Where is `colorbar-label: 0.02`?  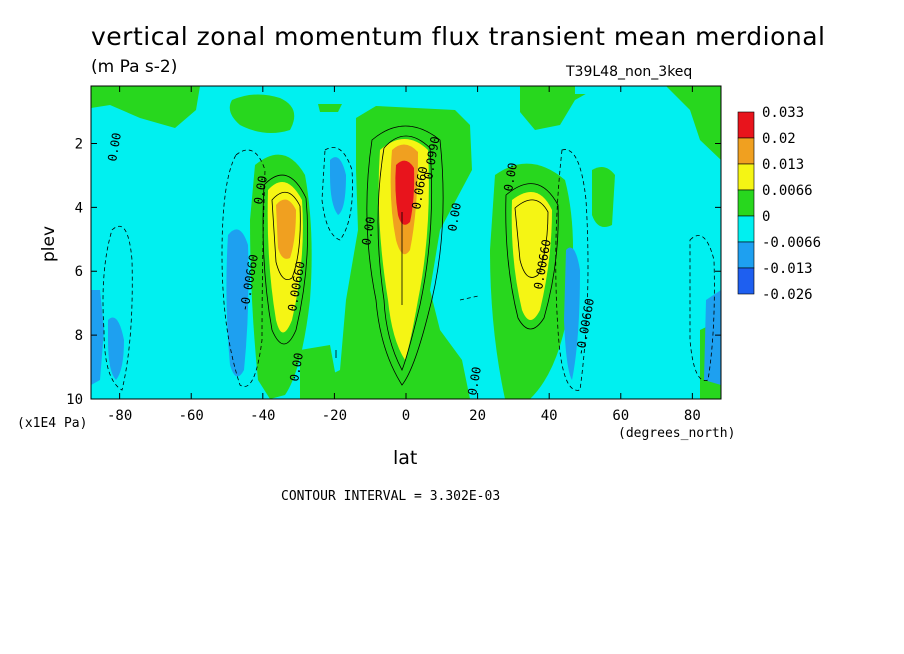 colorbar-label: 0.02 is located at coordinates (779, 139).